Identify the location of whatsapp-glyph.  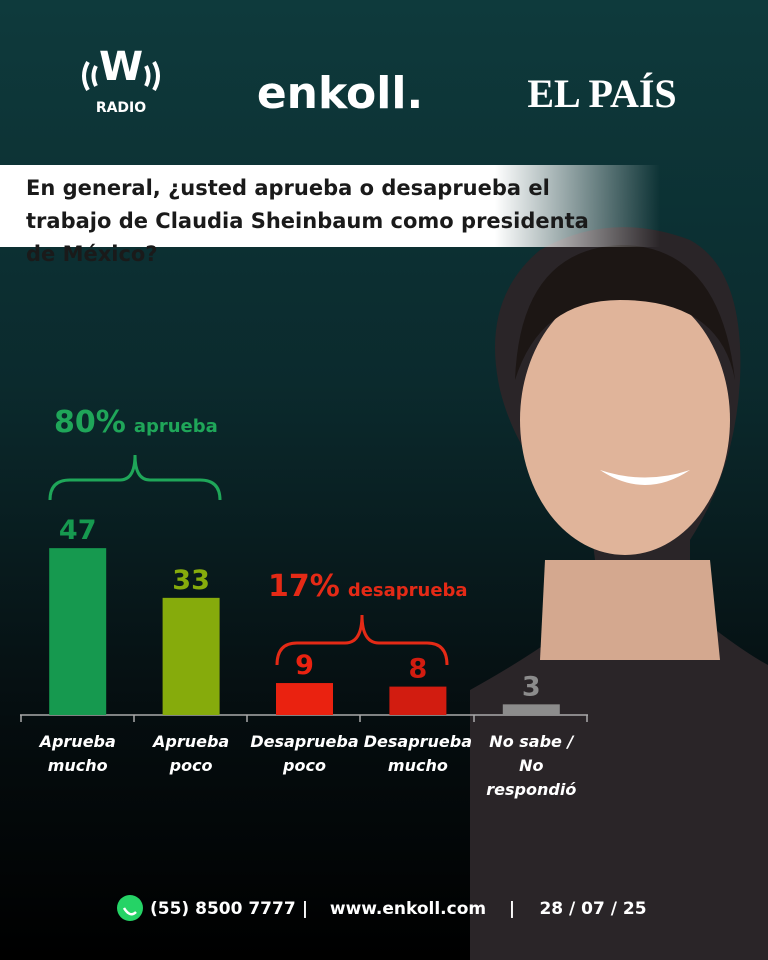
(129, 911).